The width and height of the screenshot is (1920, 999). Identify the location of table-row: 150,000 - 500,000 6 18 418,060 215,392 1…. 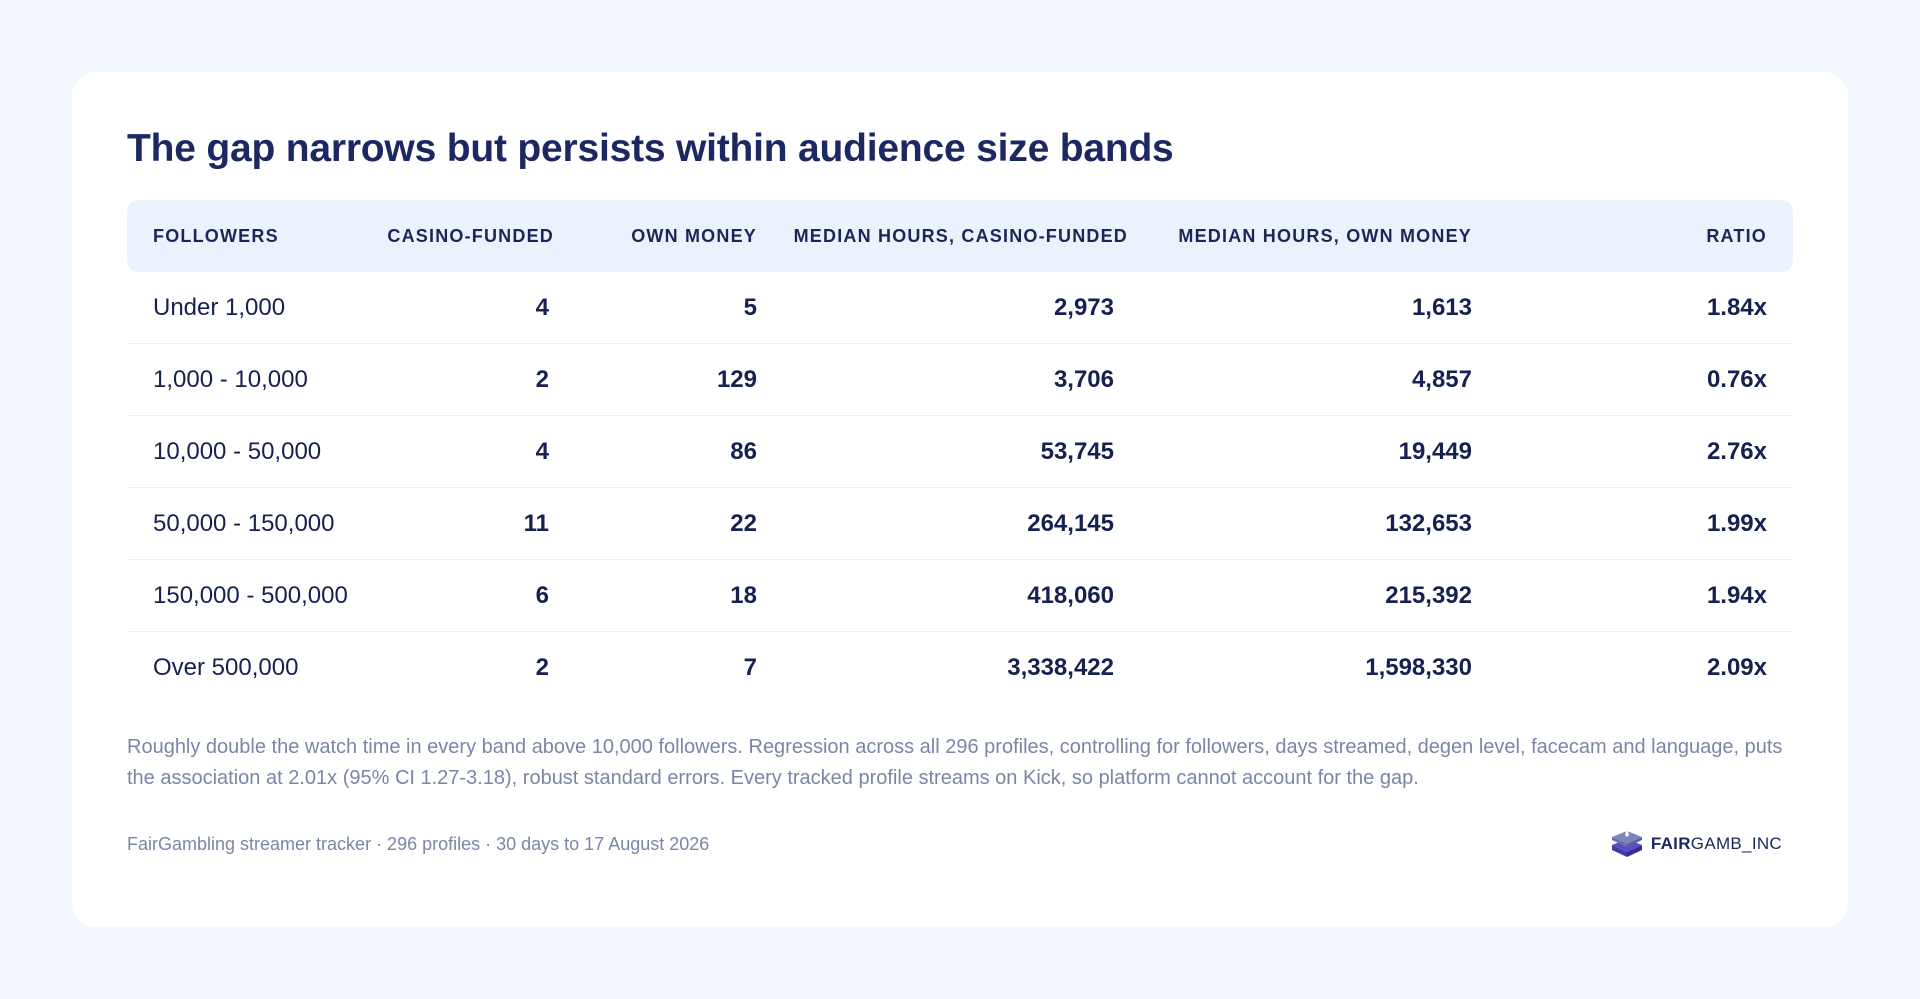
(960, 596).